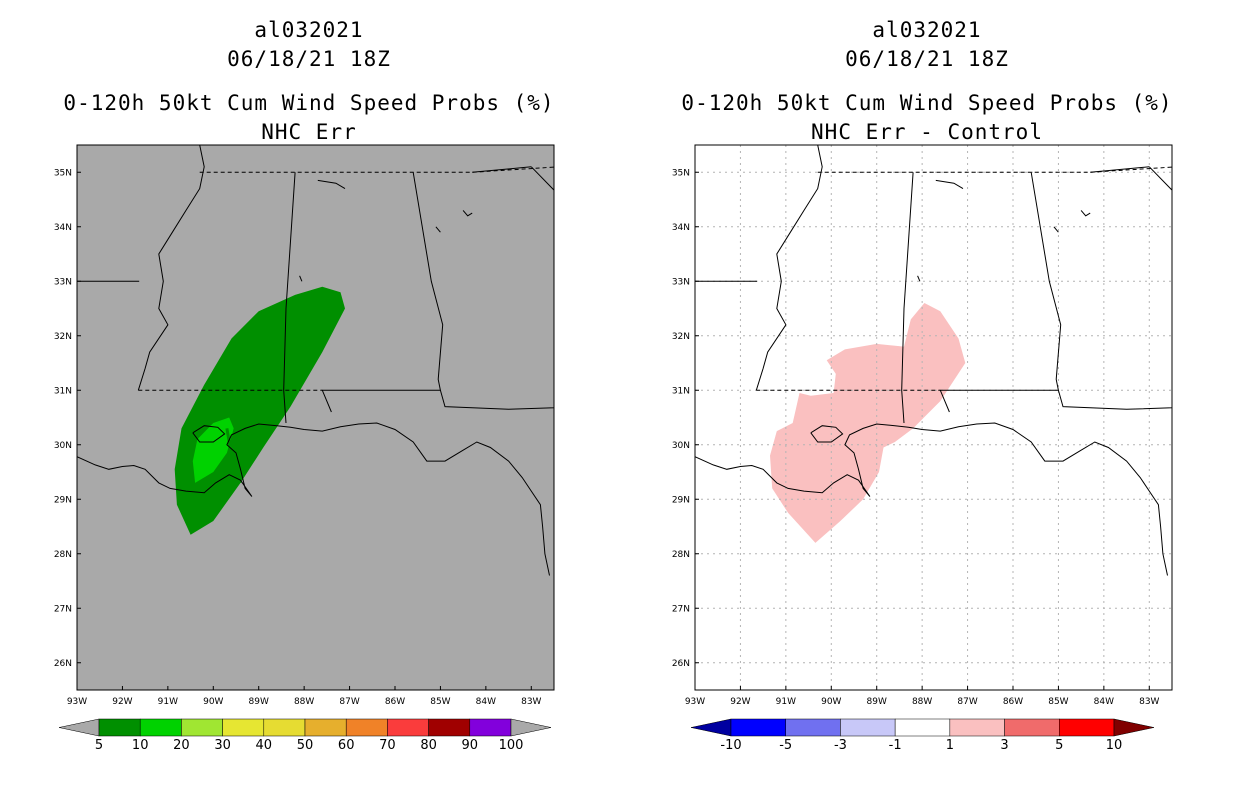  Describe the element at coordinates (868, 423) in the screenshot. I see `prob-diff-1-3-area` at that location.